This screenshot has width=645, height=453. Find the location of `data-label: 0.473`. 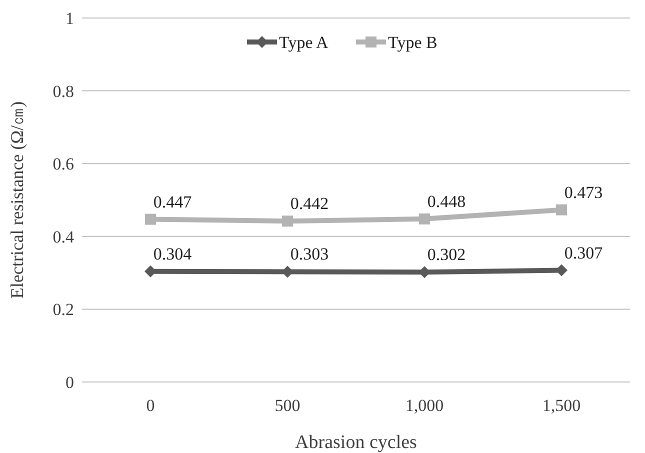

data-label: 0.473 is located at coordinates (583, 192).